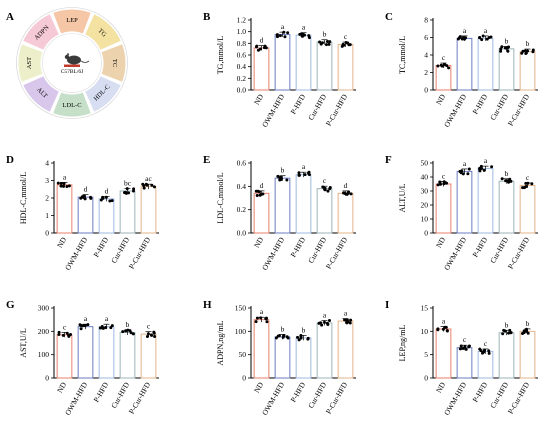 The height and width of the screenshot is (438, 550). Describe the element at coordinates (242, 31) in the screenshot. I see `y-tick-label: 1.0` at that location.